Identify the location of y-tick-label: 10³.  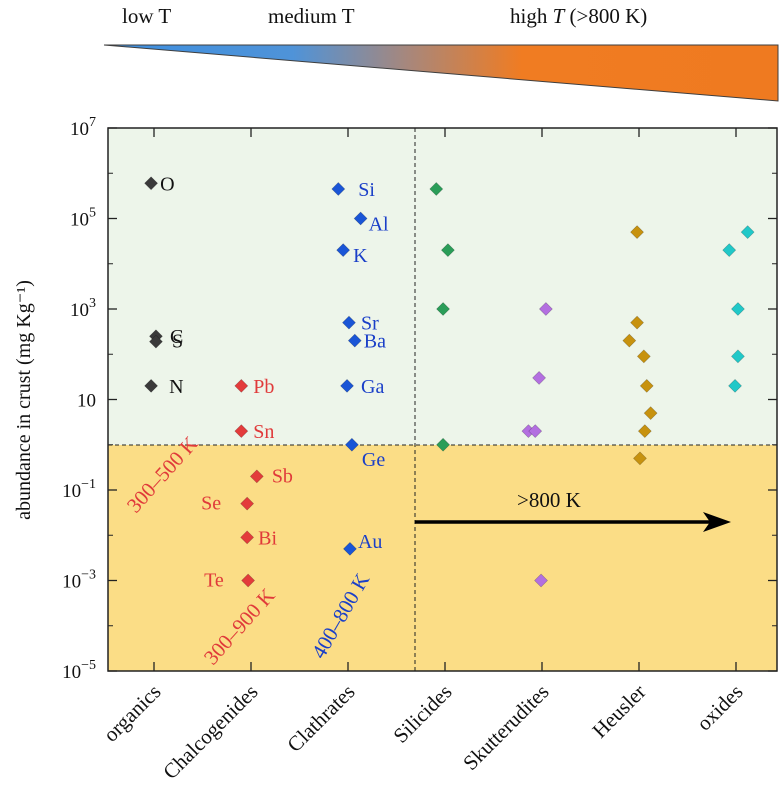
(83, 308).